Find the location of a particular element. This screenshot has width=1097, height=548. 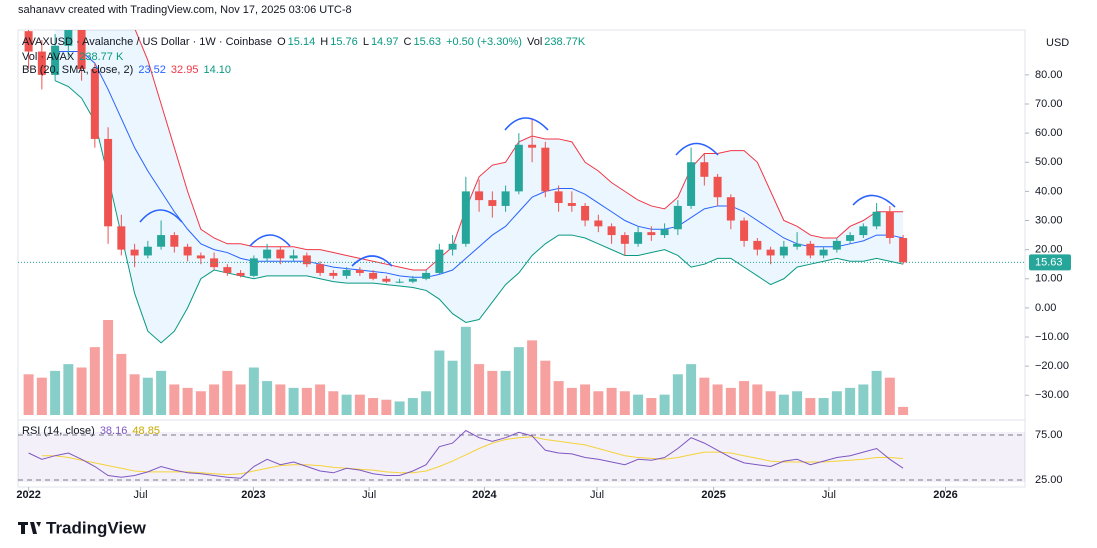

value: 15.63 is located at coordinates (427, 42).